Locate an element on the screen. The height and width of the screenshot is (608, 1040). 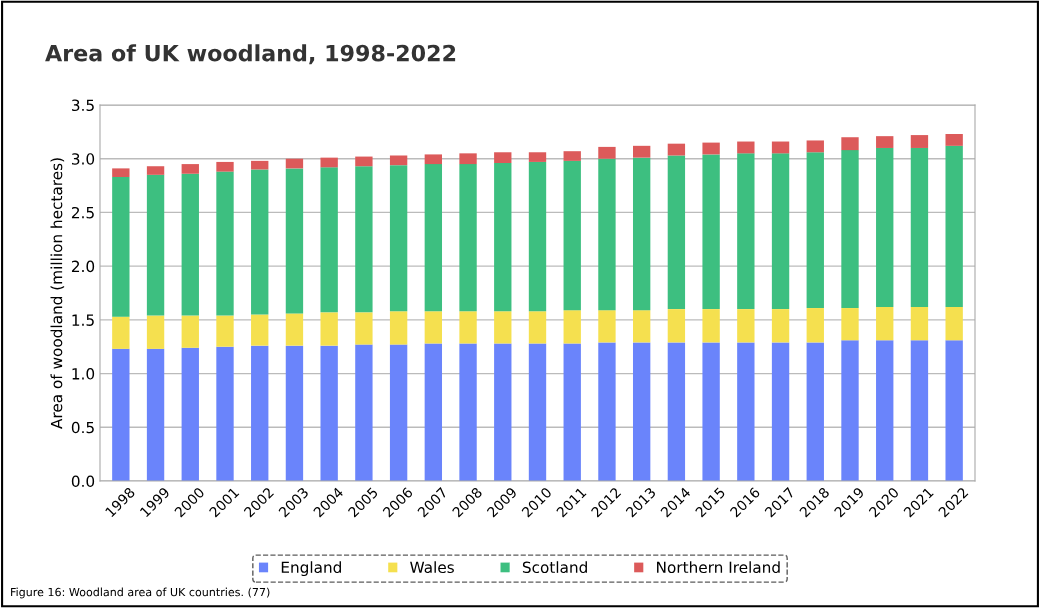
legend-label: Scotland is located at coordinates (554, 567).